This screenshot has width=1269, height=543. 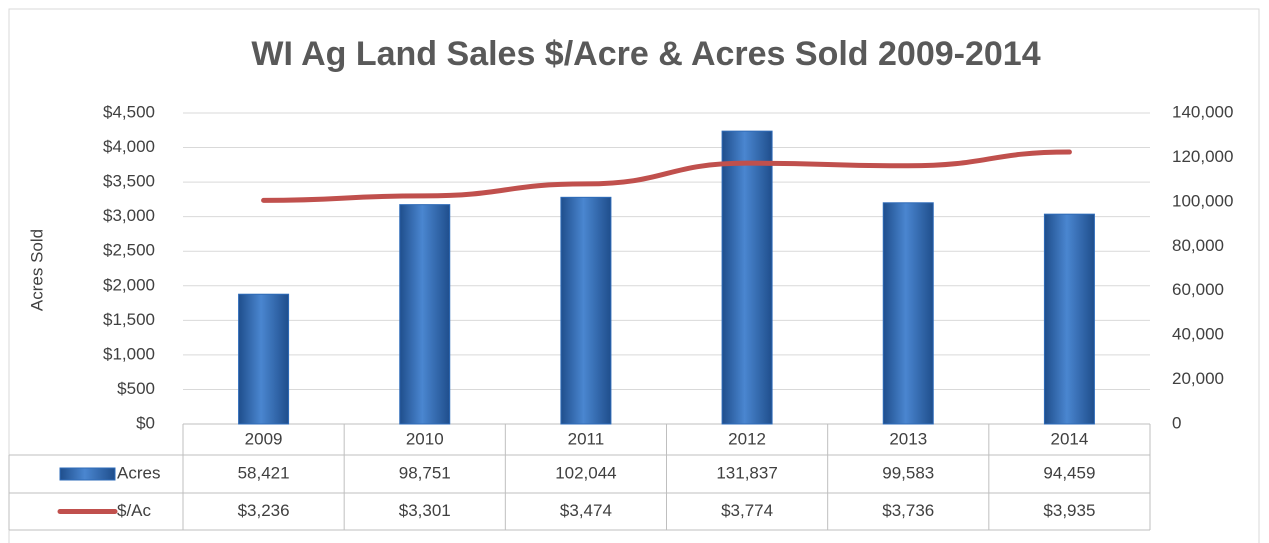 I want to click on y2-tick-label: 100,000, so click(x=1202, y=200).